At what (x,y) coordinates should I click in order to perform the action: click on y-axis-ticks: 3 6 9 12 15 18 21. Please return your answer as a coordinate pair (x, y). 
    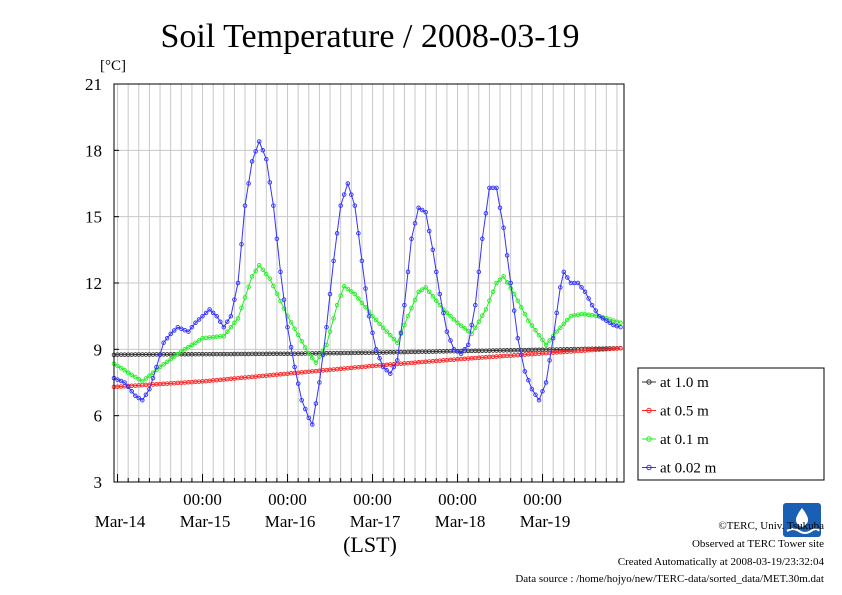
    Looking at the image, I should click on (102, 283).